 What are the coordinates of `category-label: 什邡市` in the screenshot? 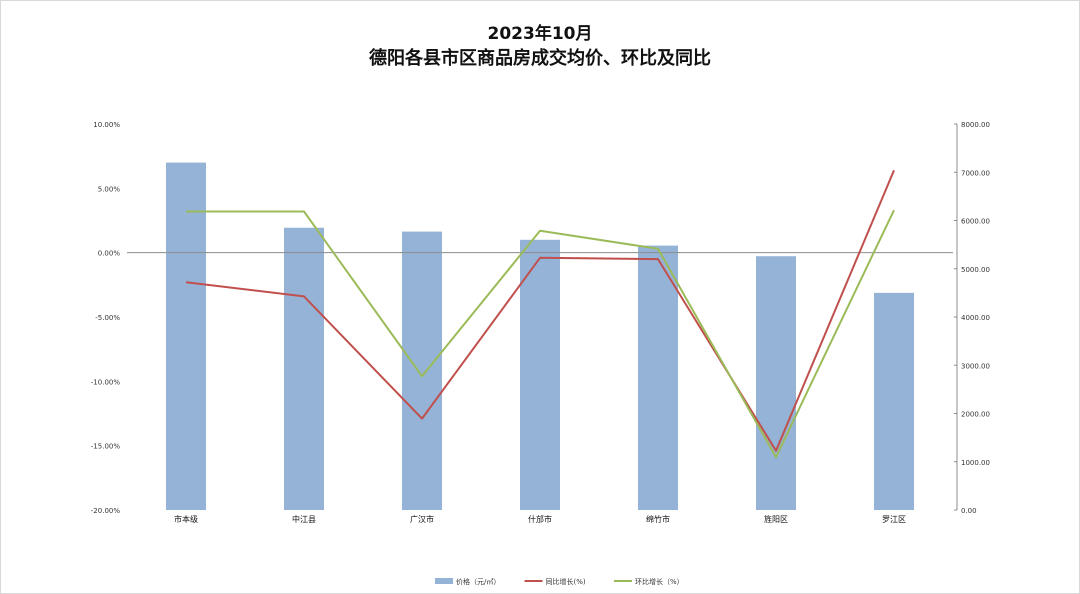 It's located at (540, 519).